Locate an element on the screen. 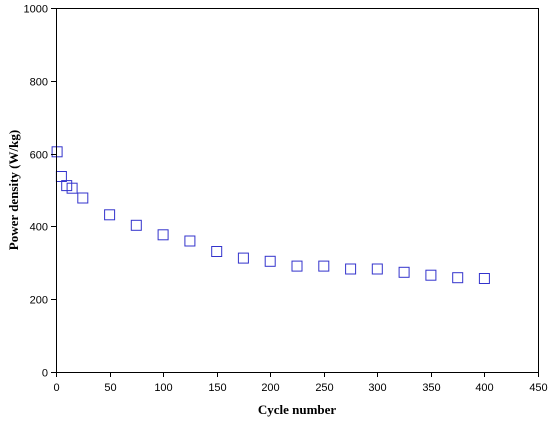 The image size is (550, 421). x-tick-label: 250 is located at coordinates (324, 388).